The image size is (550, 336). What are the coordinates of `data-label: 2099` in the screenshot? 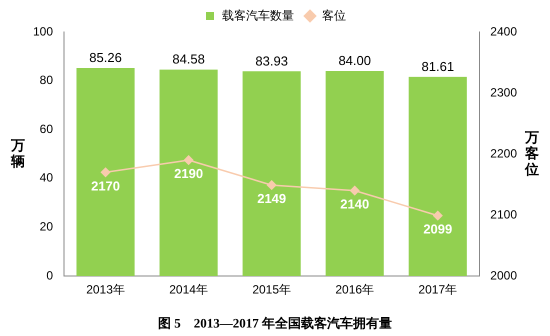 It's located at (437, 229).